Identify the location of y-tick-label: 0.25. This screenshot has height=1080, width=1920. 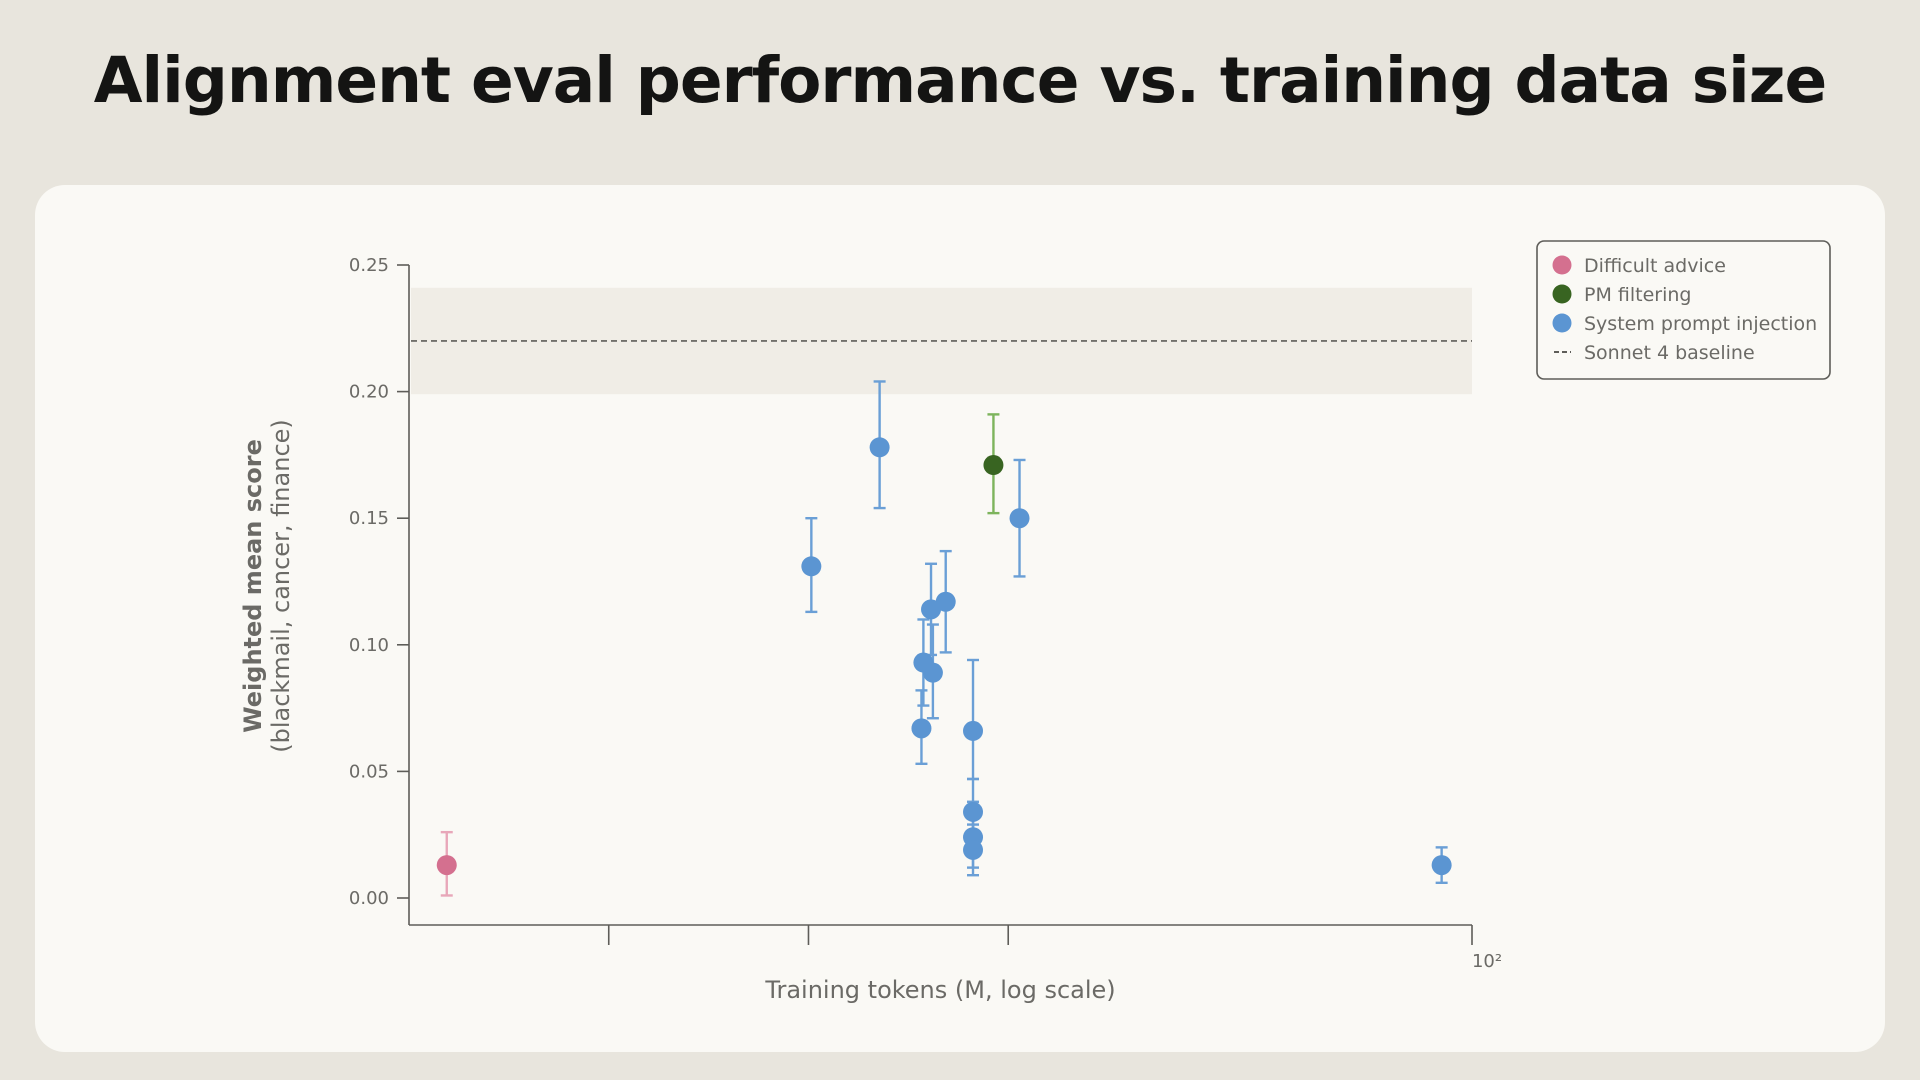
(369, 265).